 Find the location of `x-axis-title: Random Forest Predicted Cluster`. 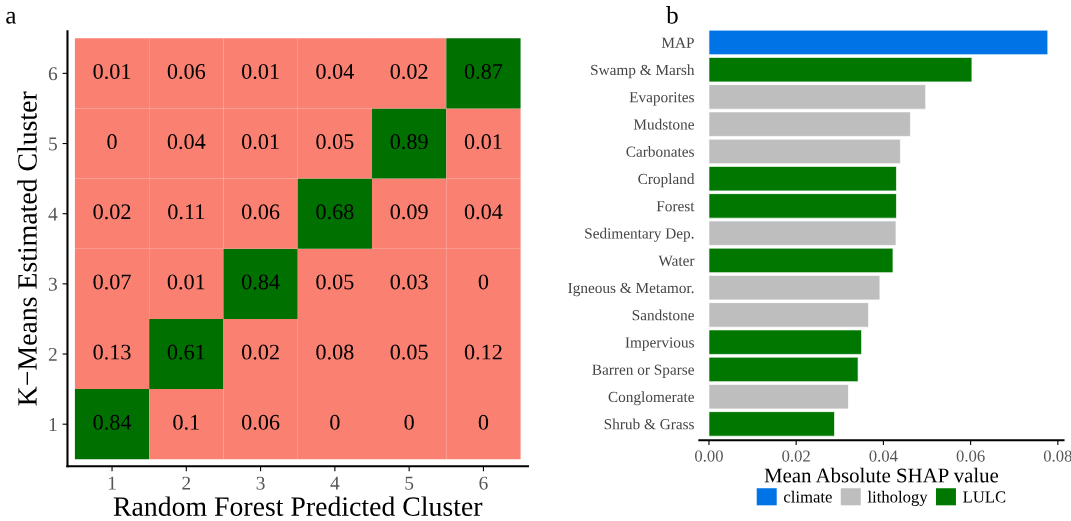

x-axis-title: Random Forest Predicted Cluster is located at coordinates (298, 506).